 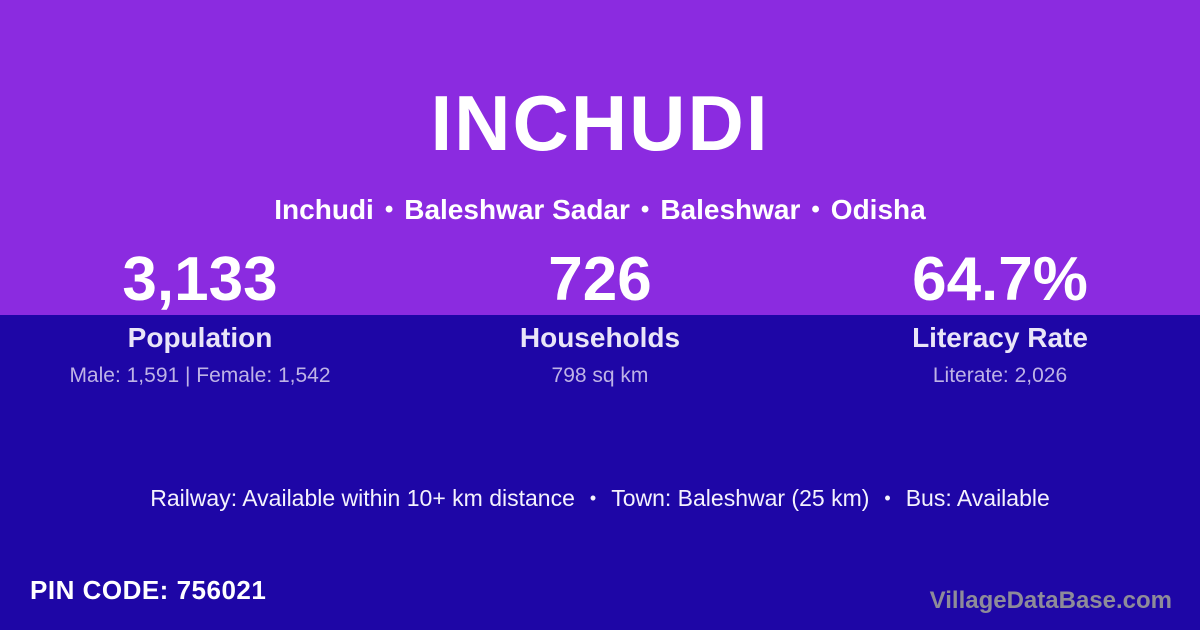 I want to click on stats-values-row: 3,133 726 64.7%, so click(x=600, y=280).